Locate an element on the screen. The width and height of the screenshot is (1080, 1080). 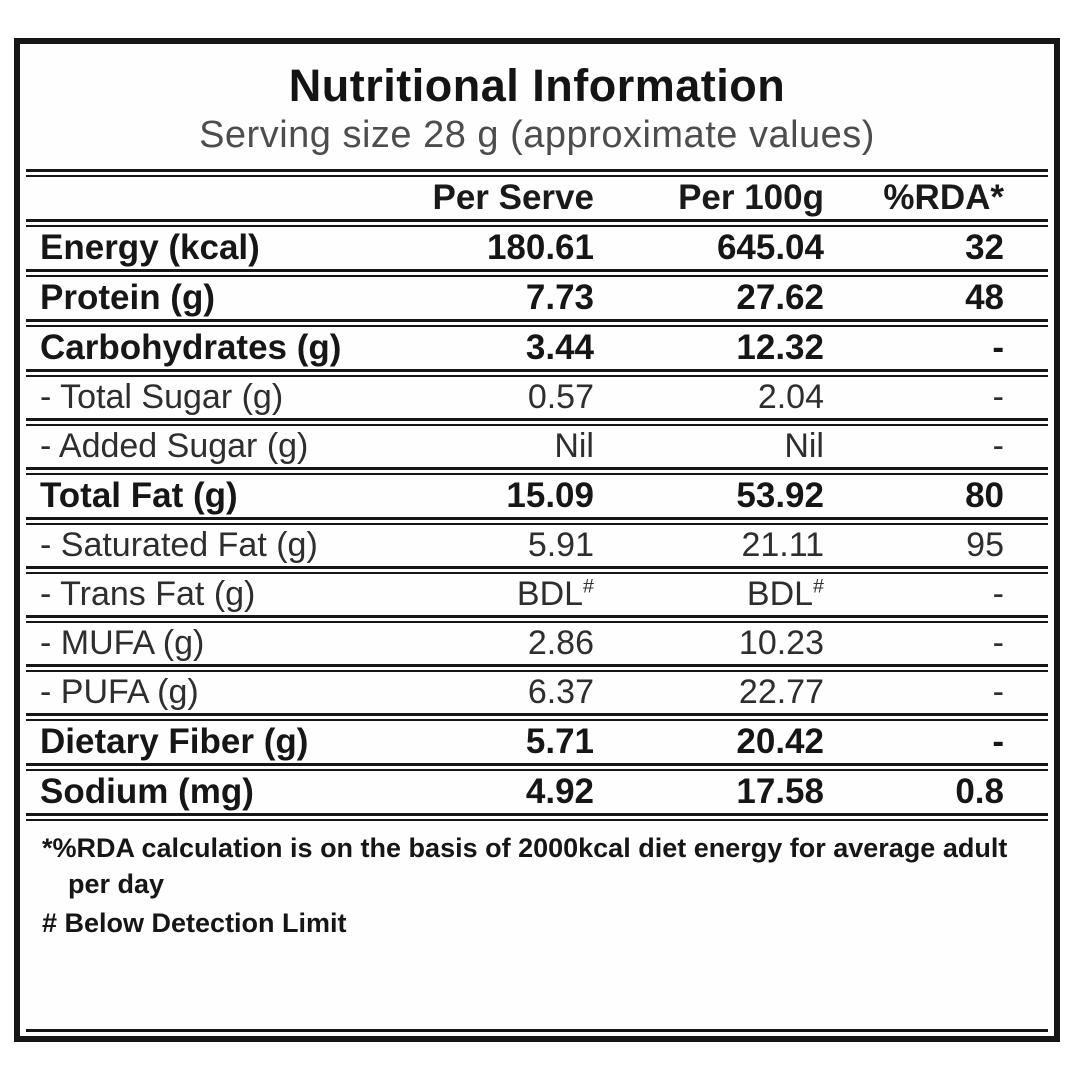
value-per-serve: 5.91 is located at coordinates (560, 545).